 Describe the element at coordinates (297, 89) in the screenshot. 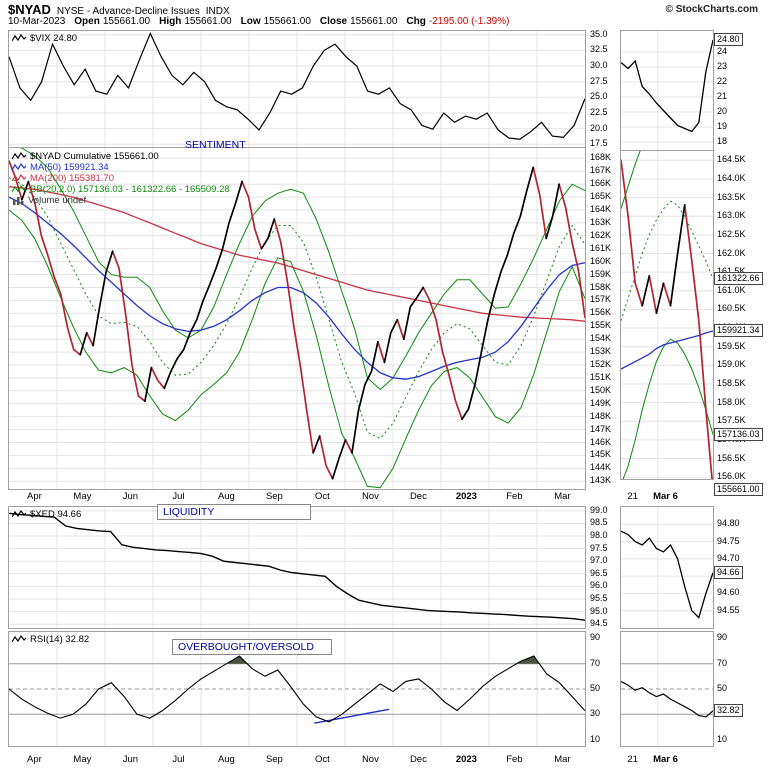

I see `vix-chart` at that location.